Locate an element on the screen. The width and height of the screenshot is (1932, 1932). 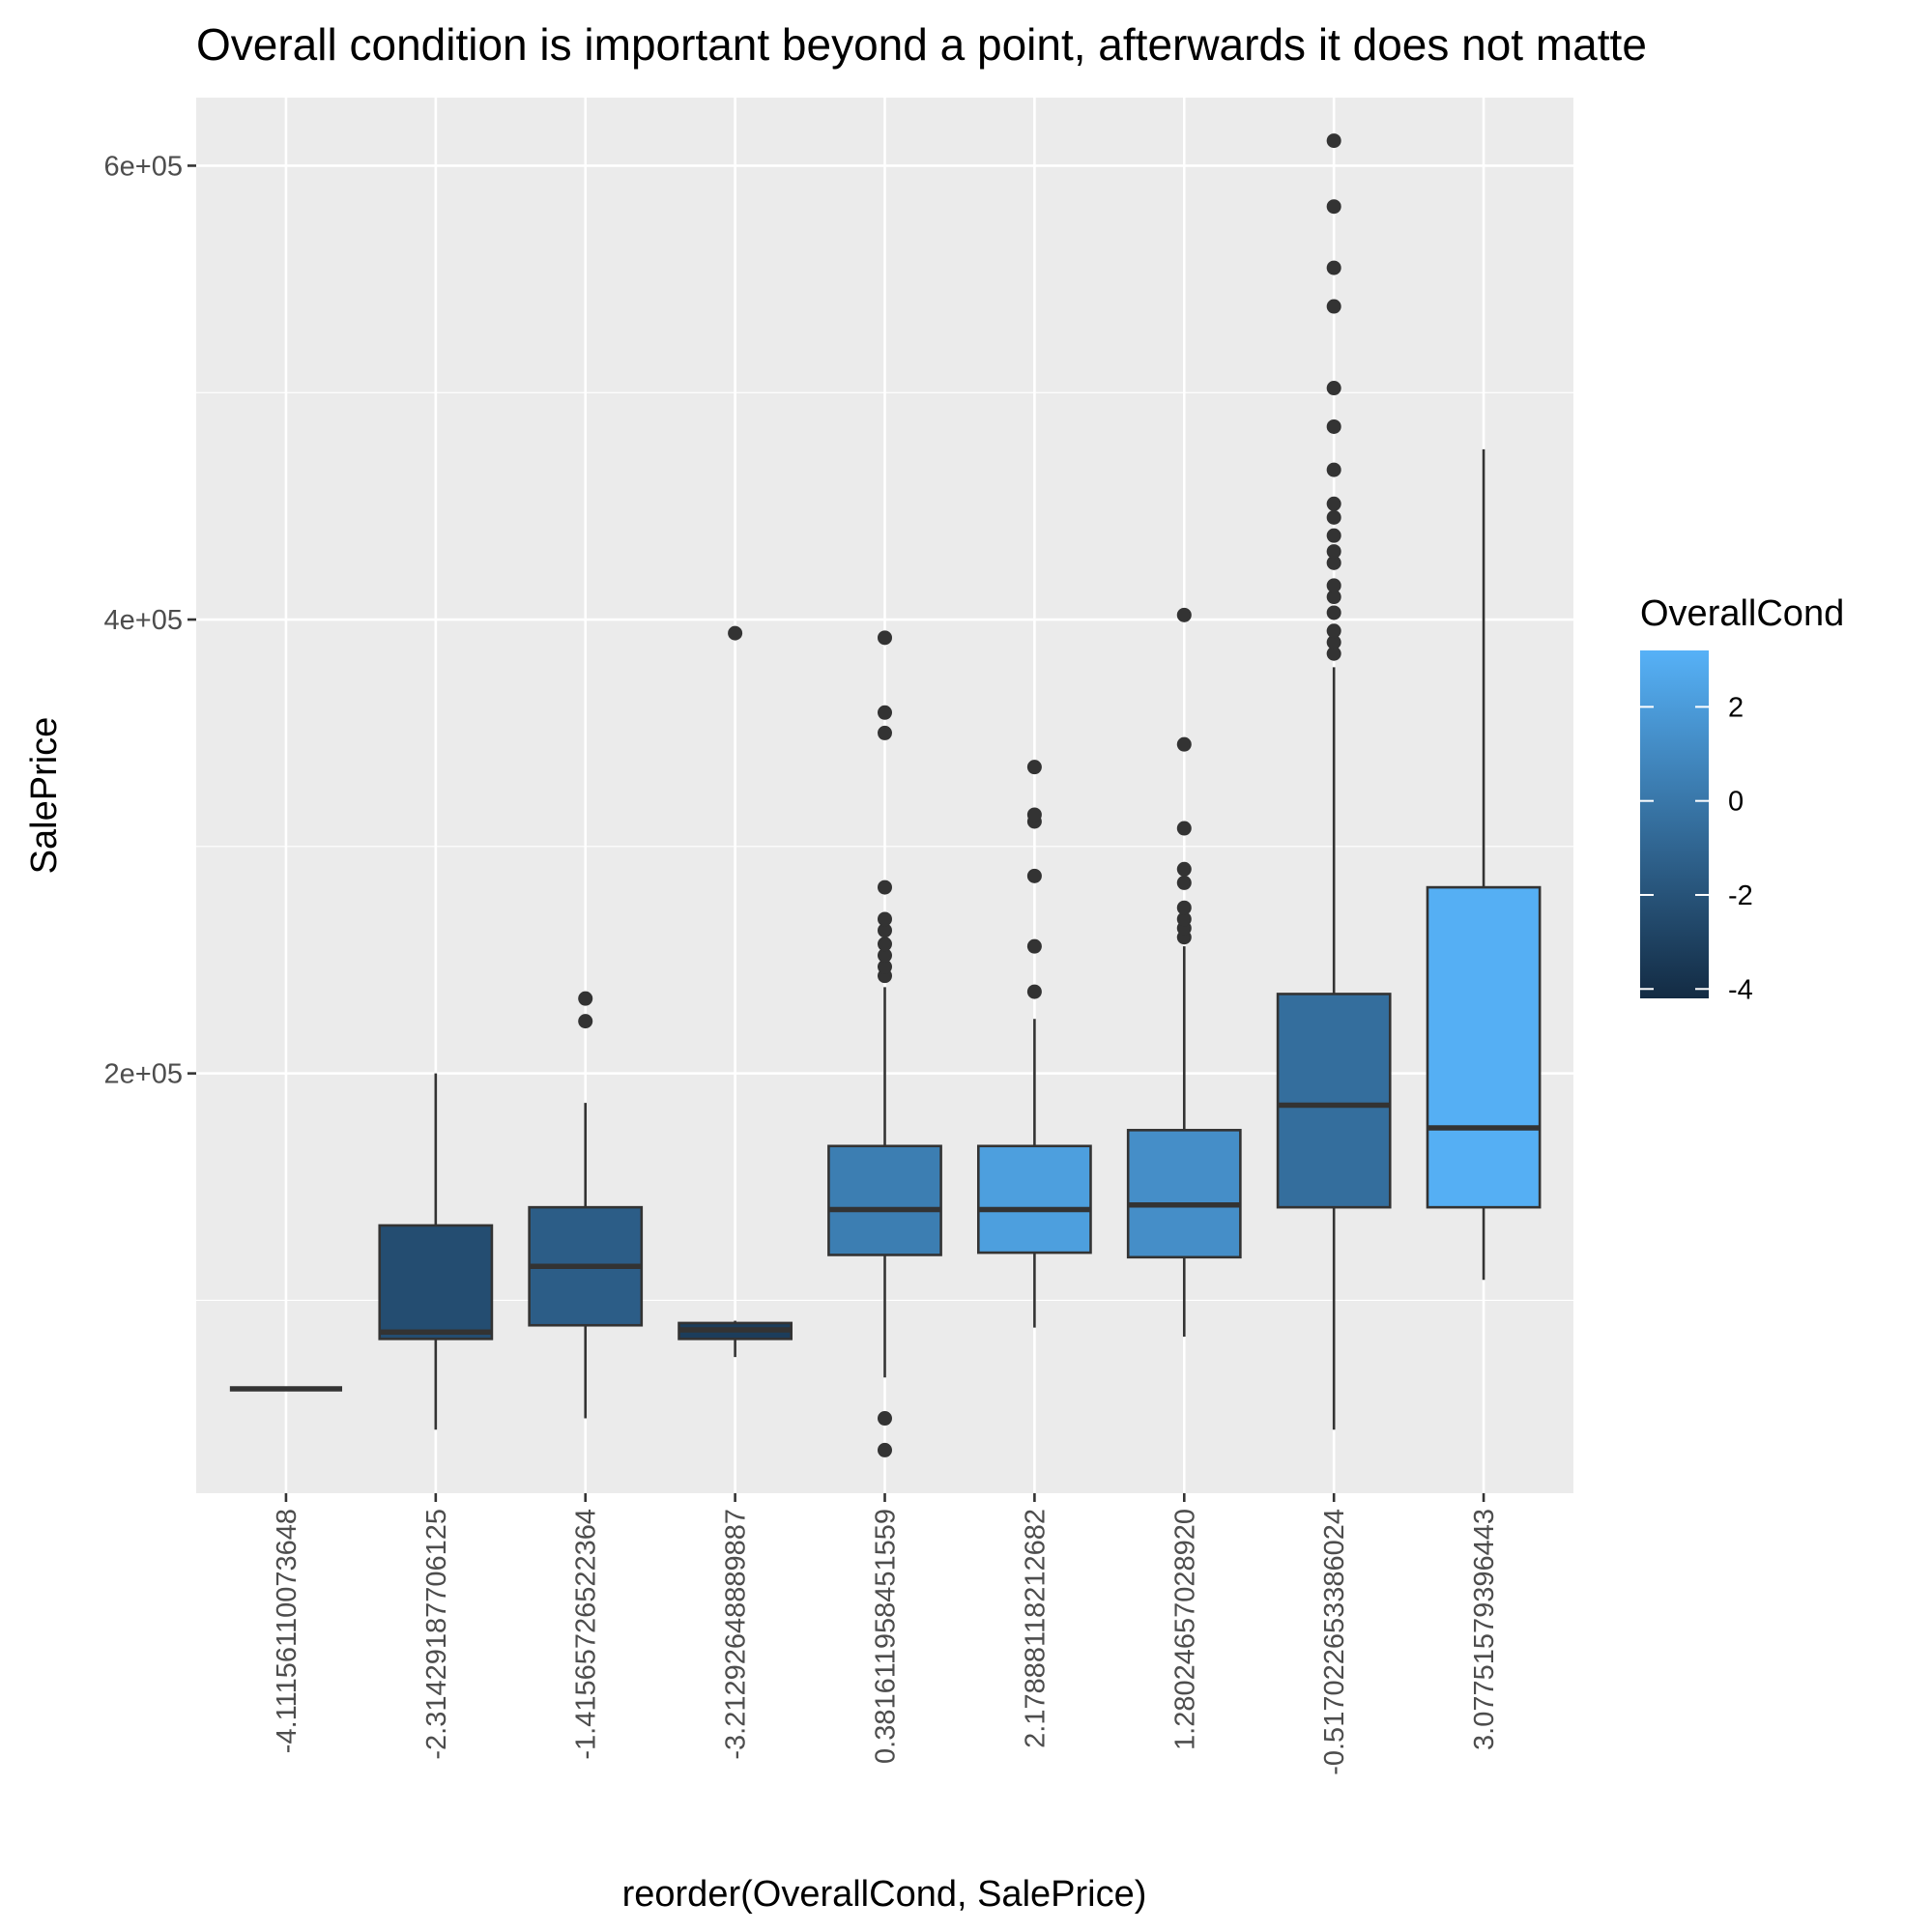
x-tick-label: 3.07751579396443 is located at coordinates (1484, 1629).